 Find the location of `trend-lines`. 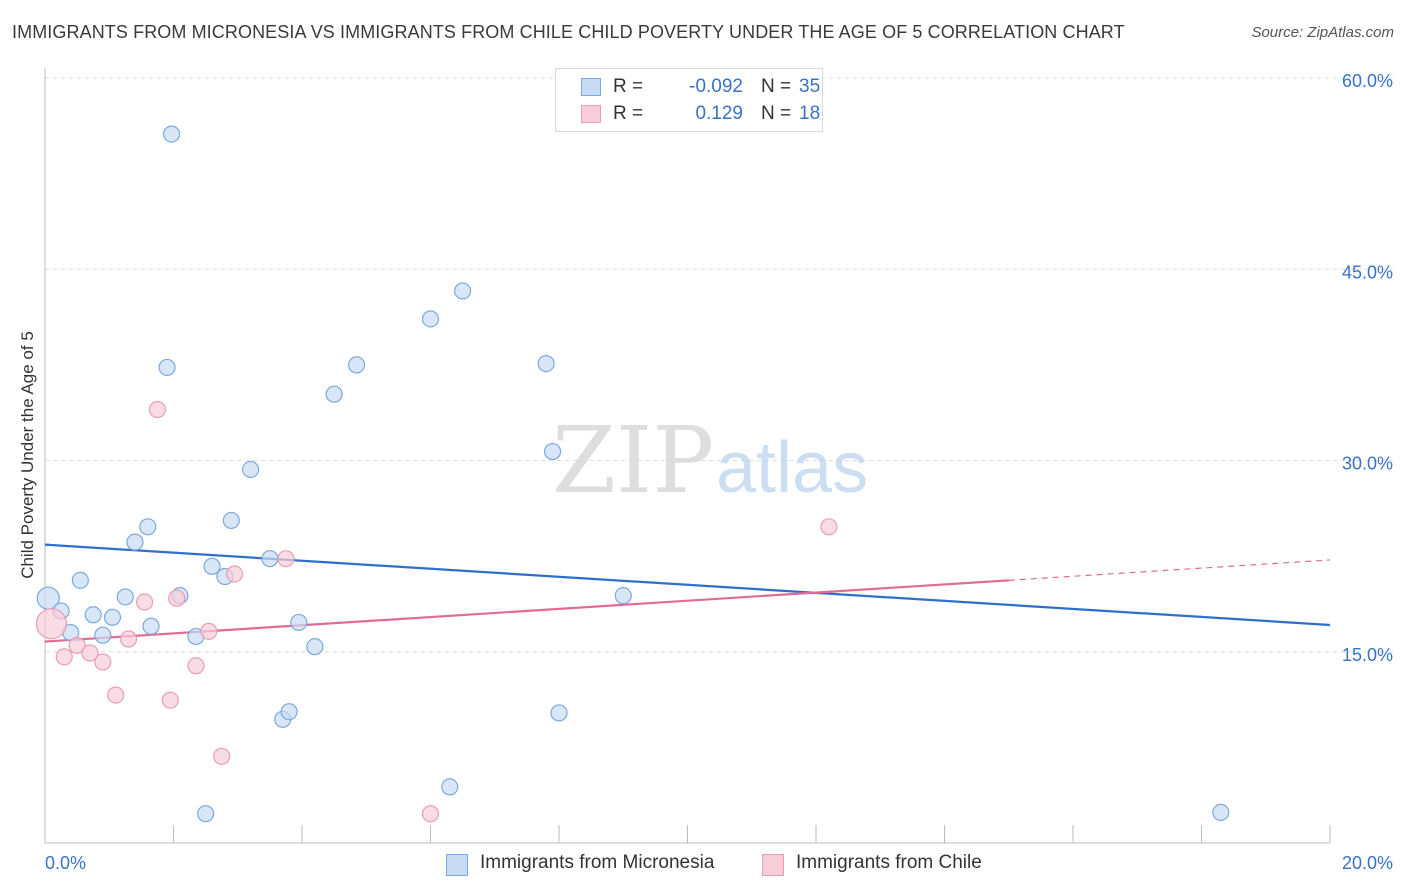

trend-lines is located at coordinates (687, 593).